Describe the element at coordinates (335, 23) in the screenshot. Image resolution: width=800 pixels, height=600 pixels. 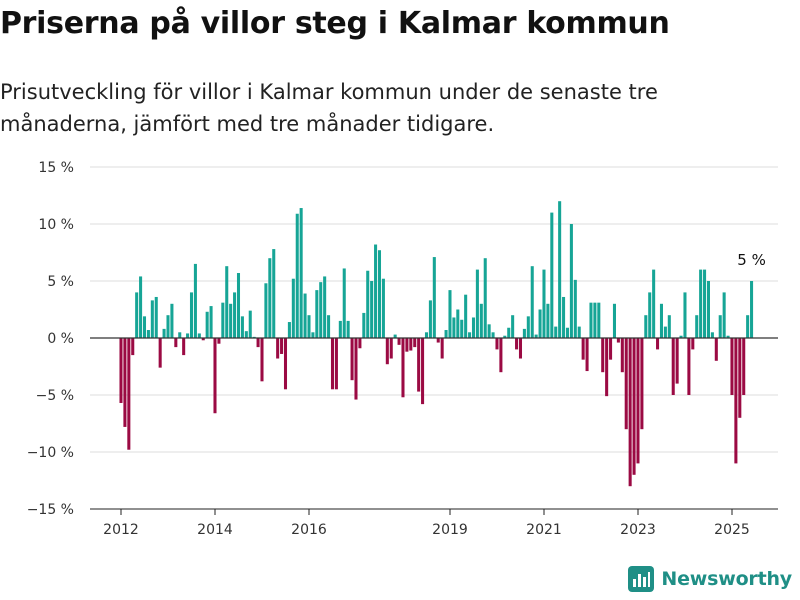
I see `chart-title: Priserna på villor steg i Kalmar kommun` at that location.